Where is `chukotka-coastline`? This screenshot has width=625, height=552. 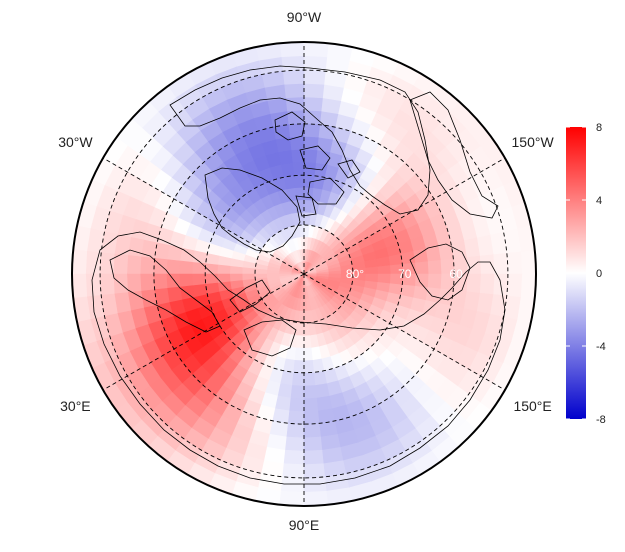 chukotka-coastline is located at coordinates (440, 272).